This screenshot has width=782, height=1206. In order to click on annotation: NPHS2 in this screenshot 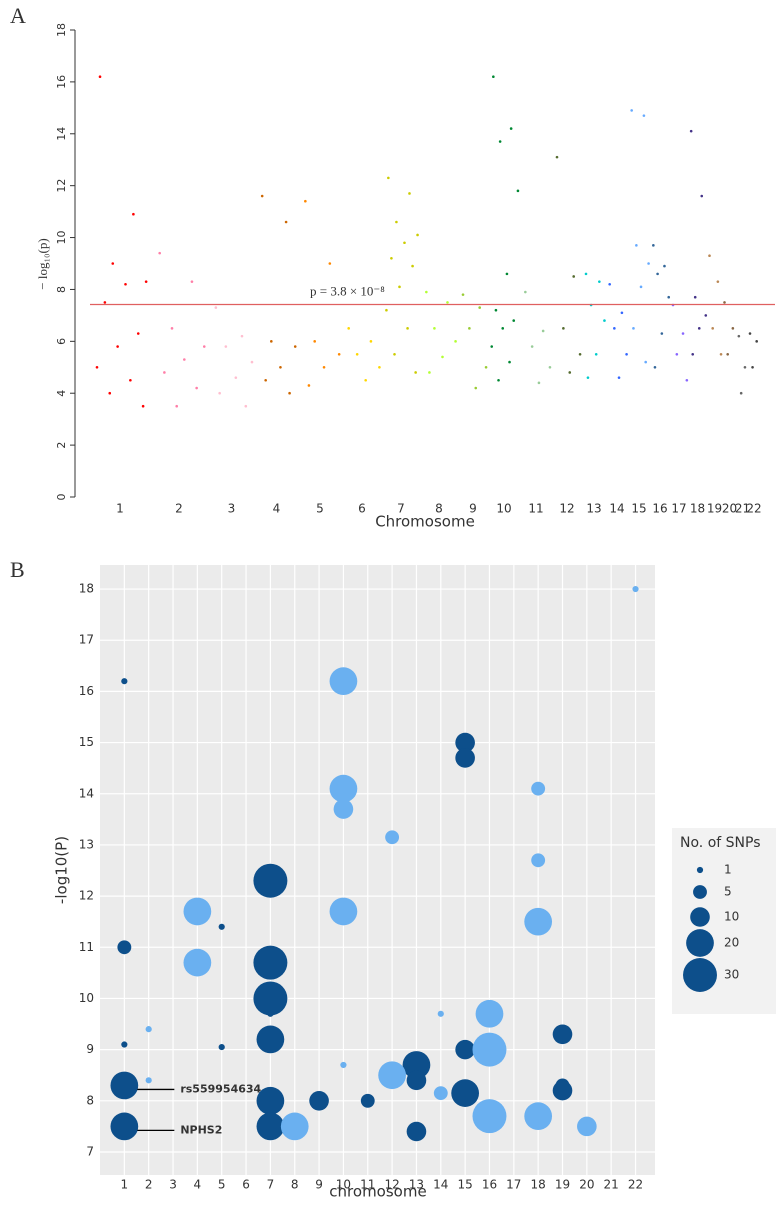, I will do `click(201, 1129)`.